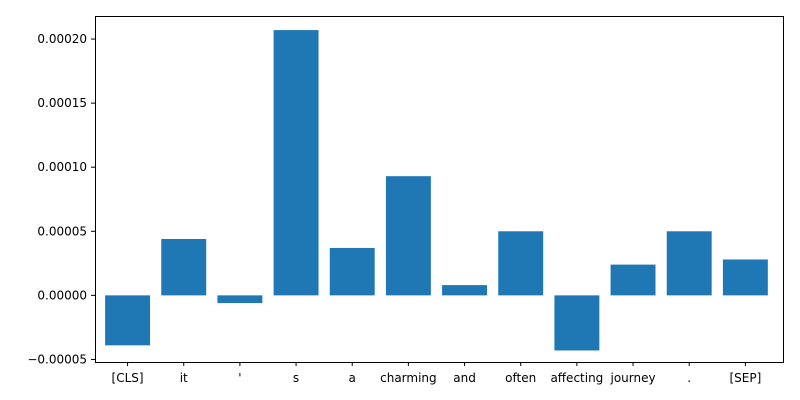 The height and width of the screenshot is (400, 800). What do you see at coordinates (745, 378) in the screenshot?
I see `x-tick-label: [SEP]` at bounding box center [745, 378].